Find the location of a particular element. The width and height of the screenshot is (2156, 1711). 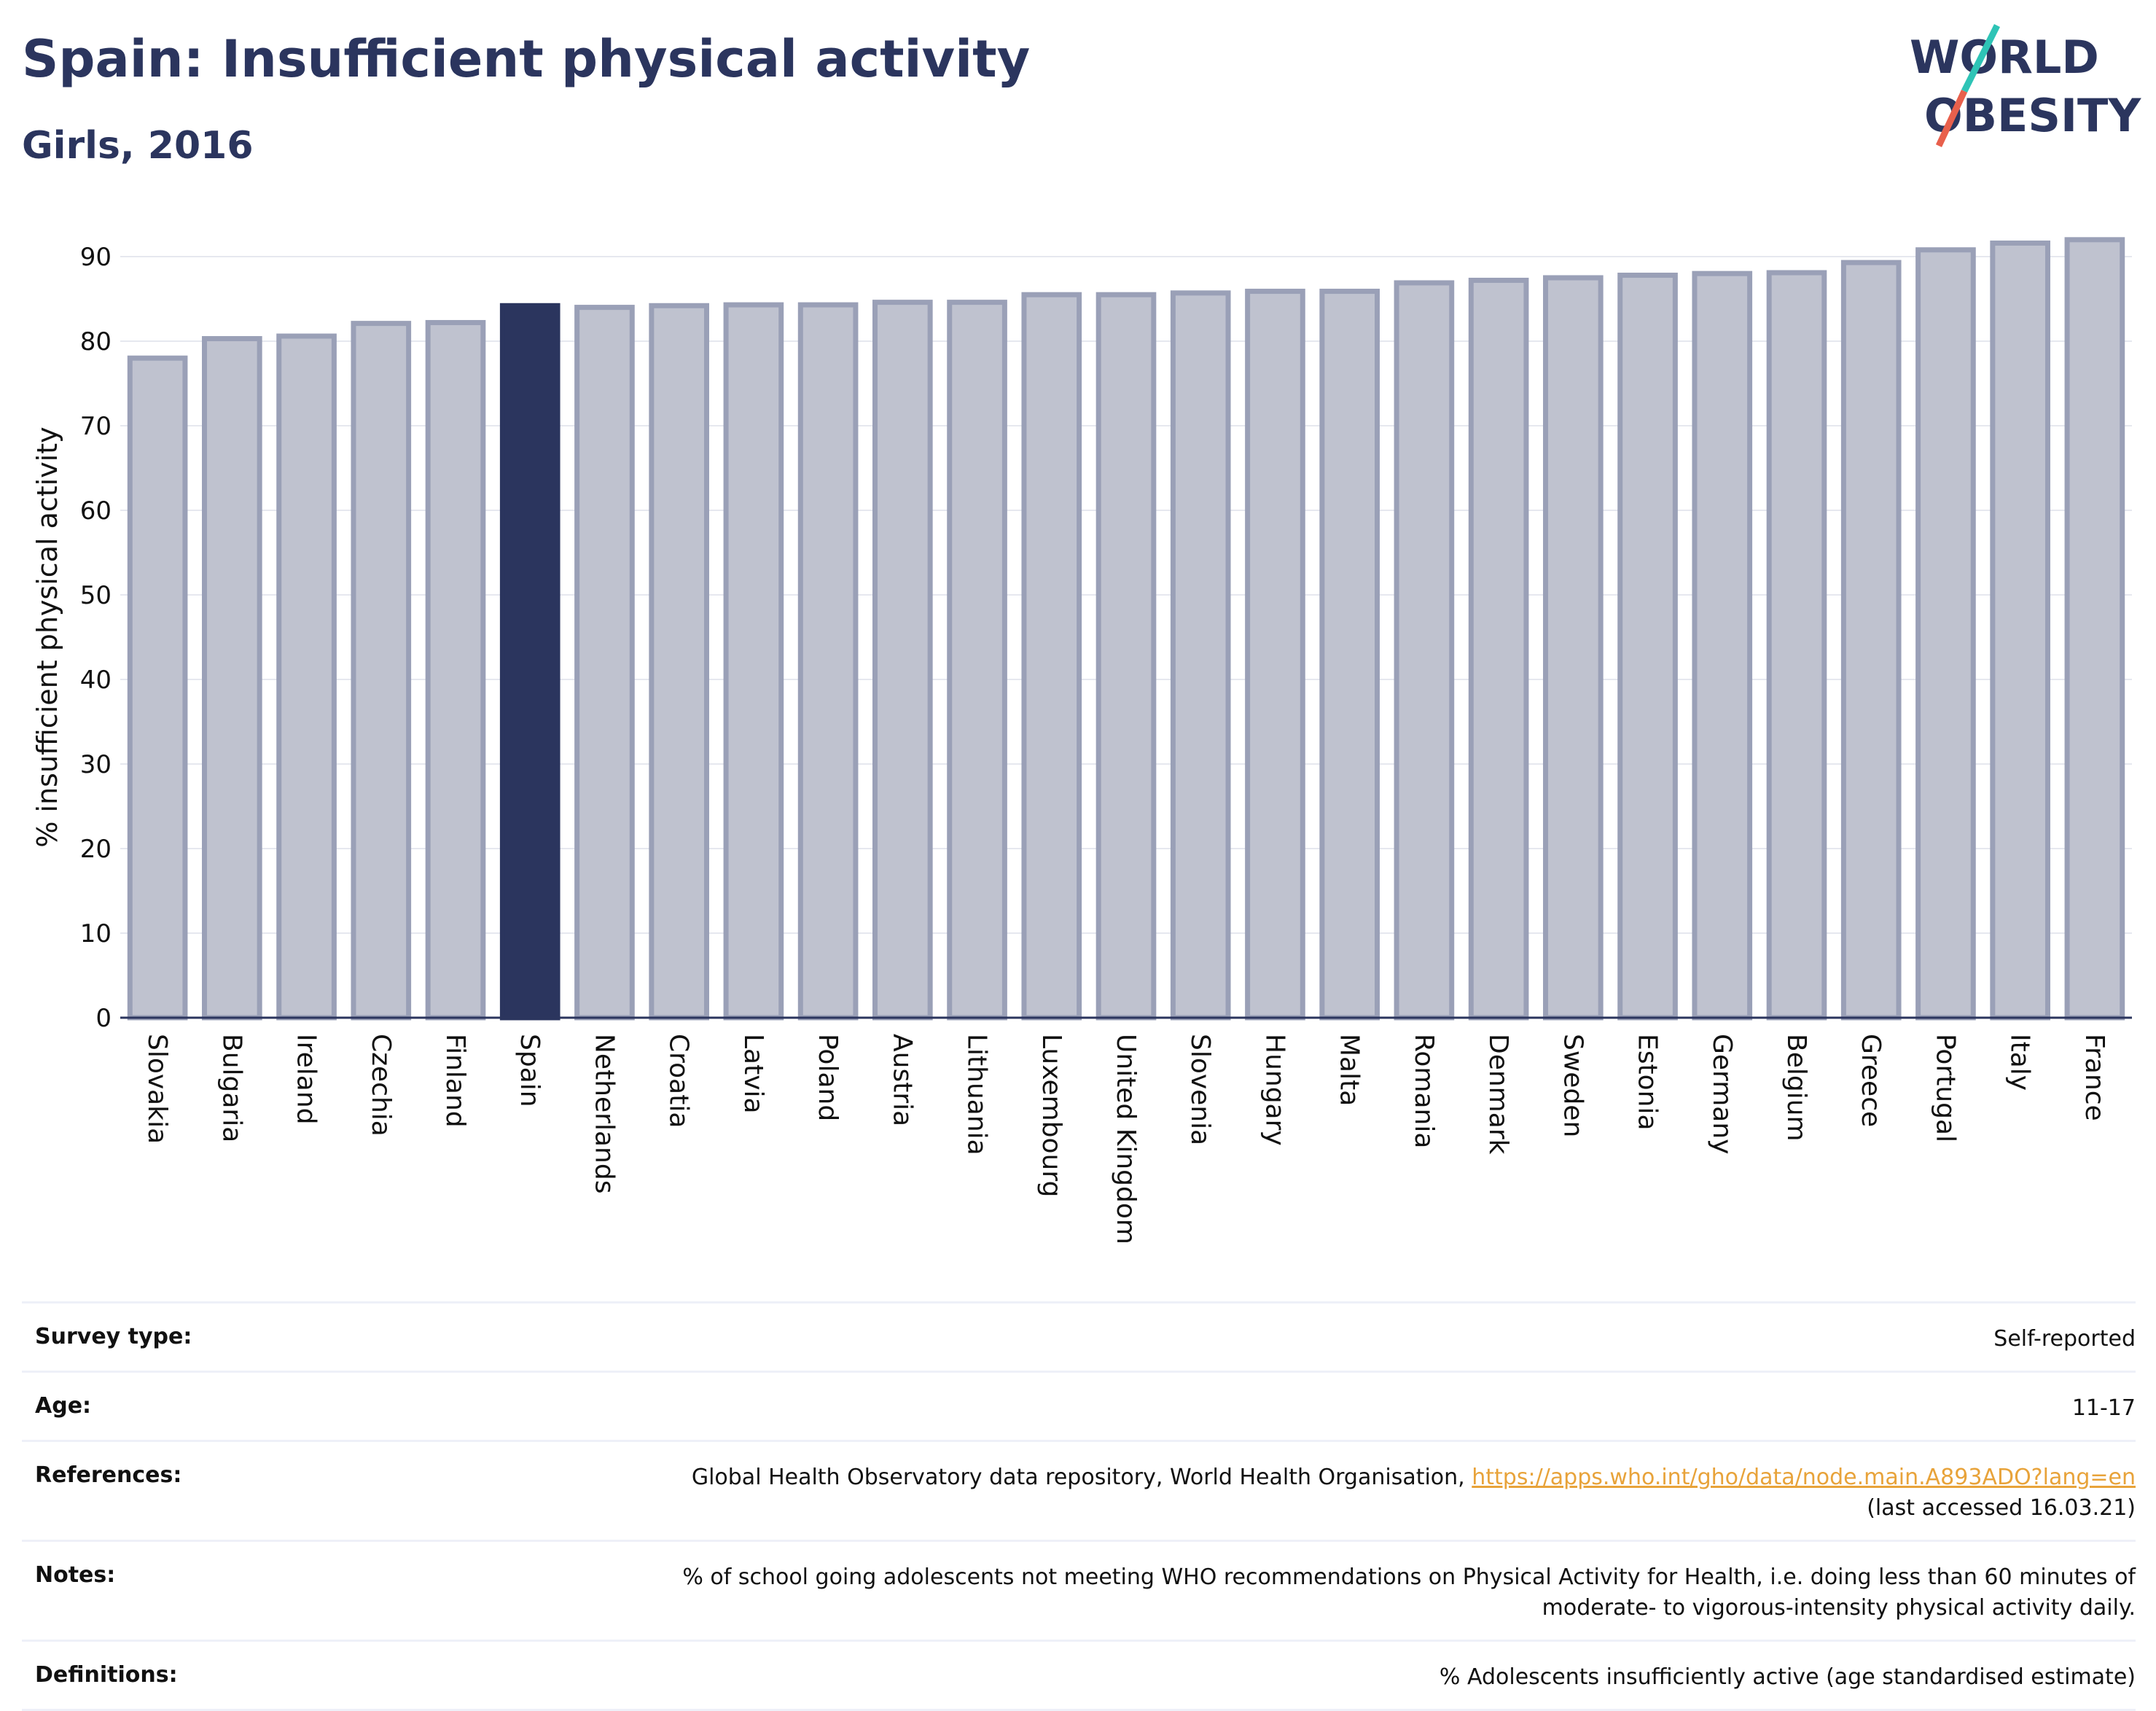

bar-greece is located at coordinates (1871, 640).